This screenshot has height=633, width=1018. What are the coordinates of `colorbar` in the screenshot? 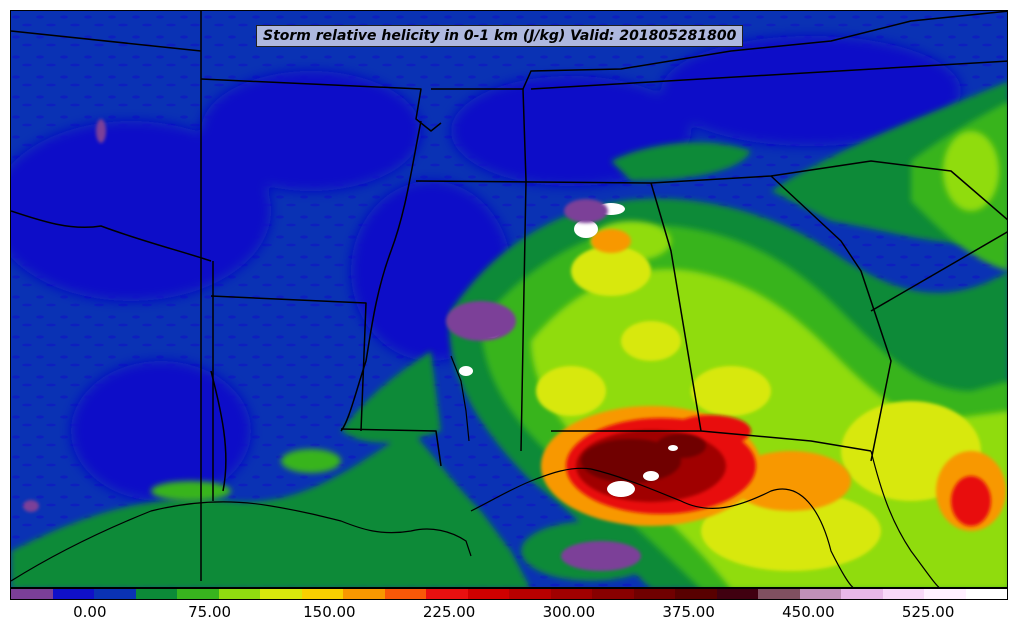 It's located at (509, 594).